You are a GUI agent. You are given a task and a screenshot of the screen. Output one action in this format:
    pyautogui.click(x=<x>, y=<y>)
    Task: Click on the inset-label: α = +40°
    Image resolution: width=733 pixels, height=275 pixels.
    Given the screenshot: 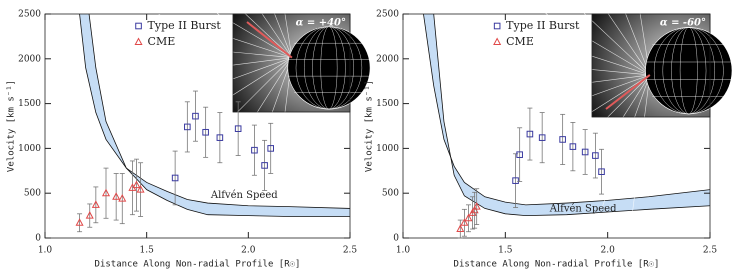 What is the action you would take?
    pyautogui.click(x=321, y=23)
    